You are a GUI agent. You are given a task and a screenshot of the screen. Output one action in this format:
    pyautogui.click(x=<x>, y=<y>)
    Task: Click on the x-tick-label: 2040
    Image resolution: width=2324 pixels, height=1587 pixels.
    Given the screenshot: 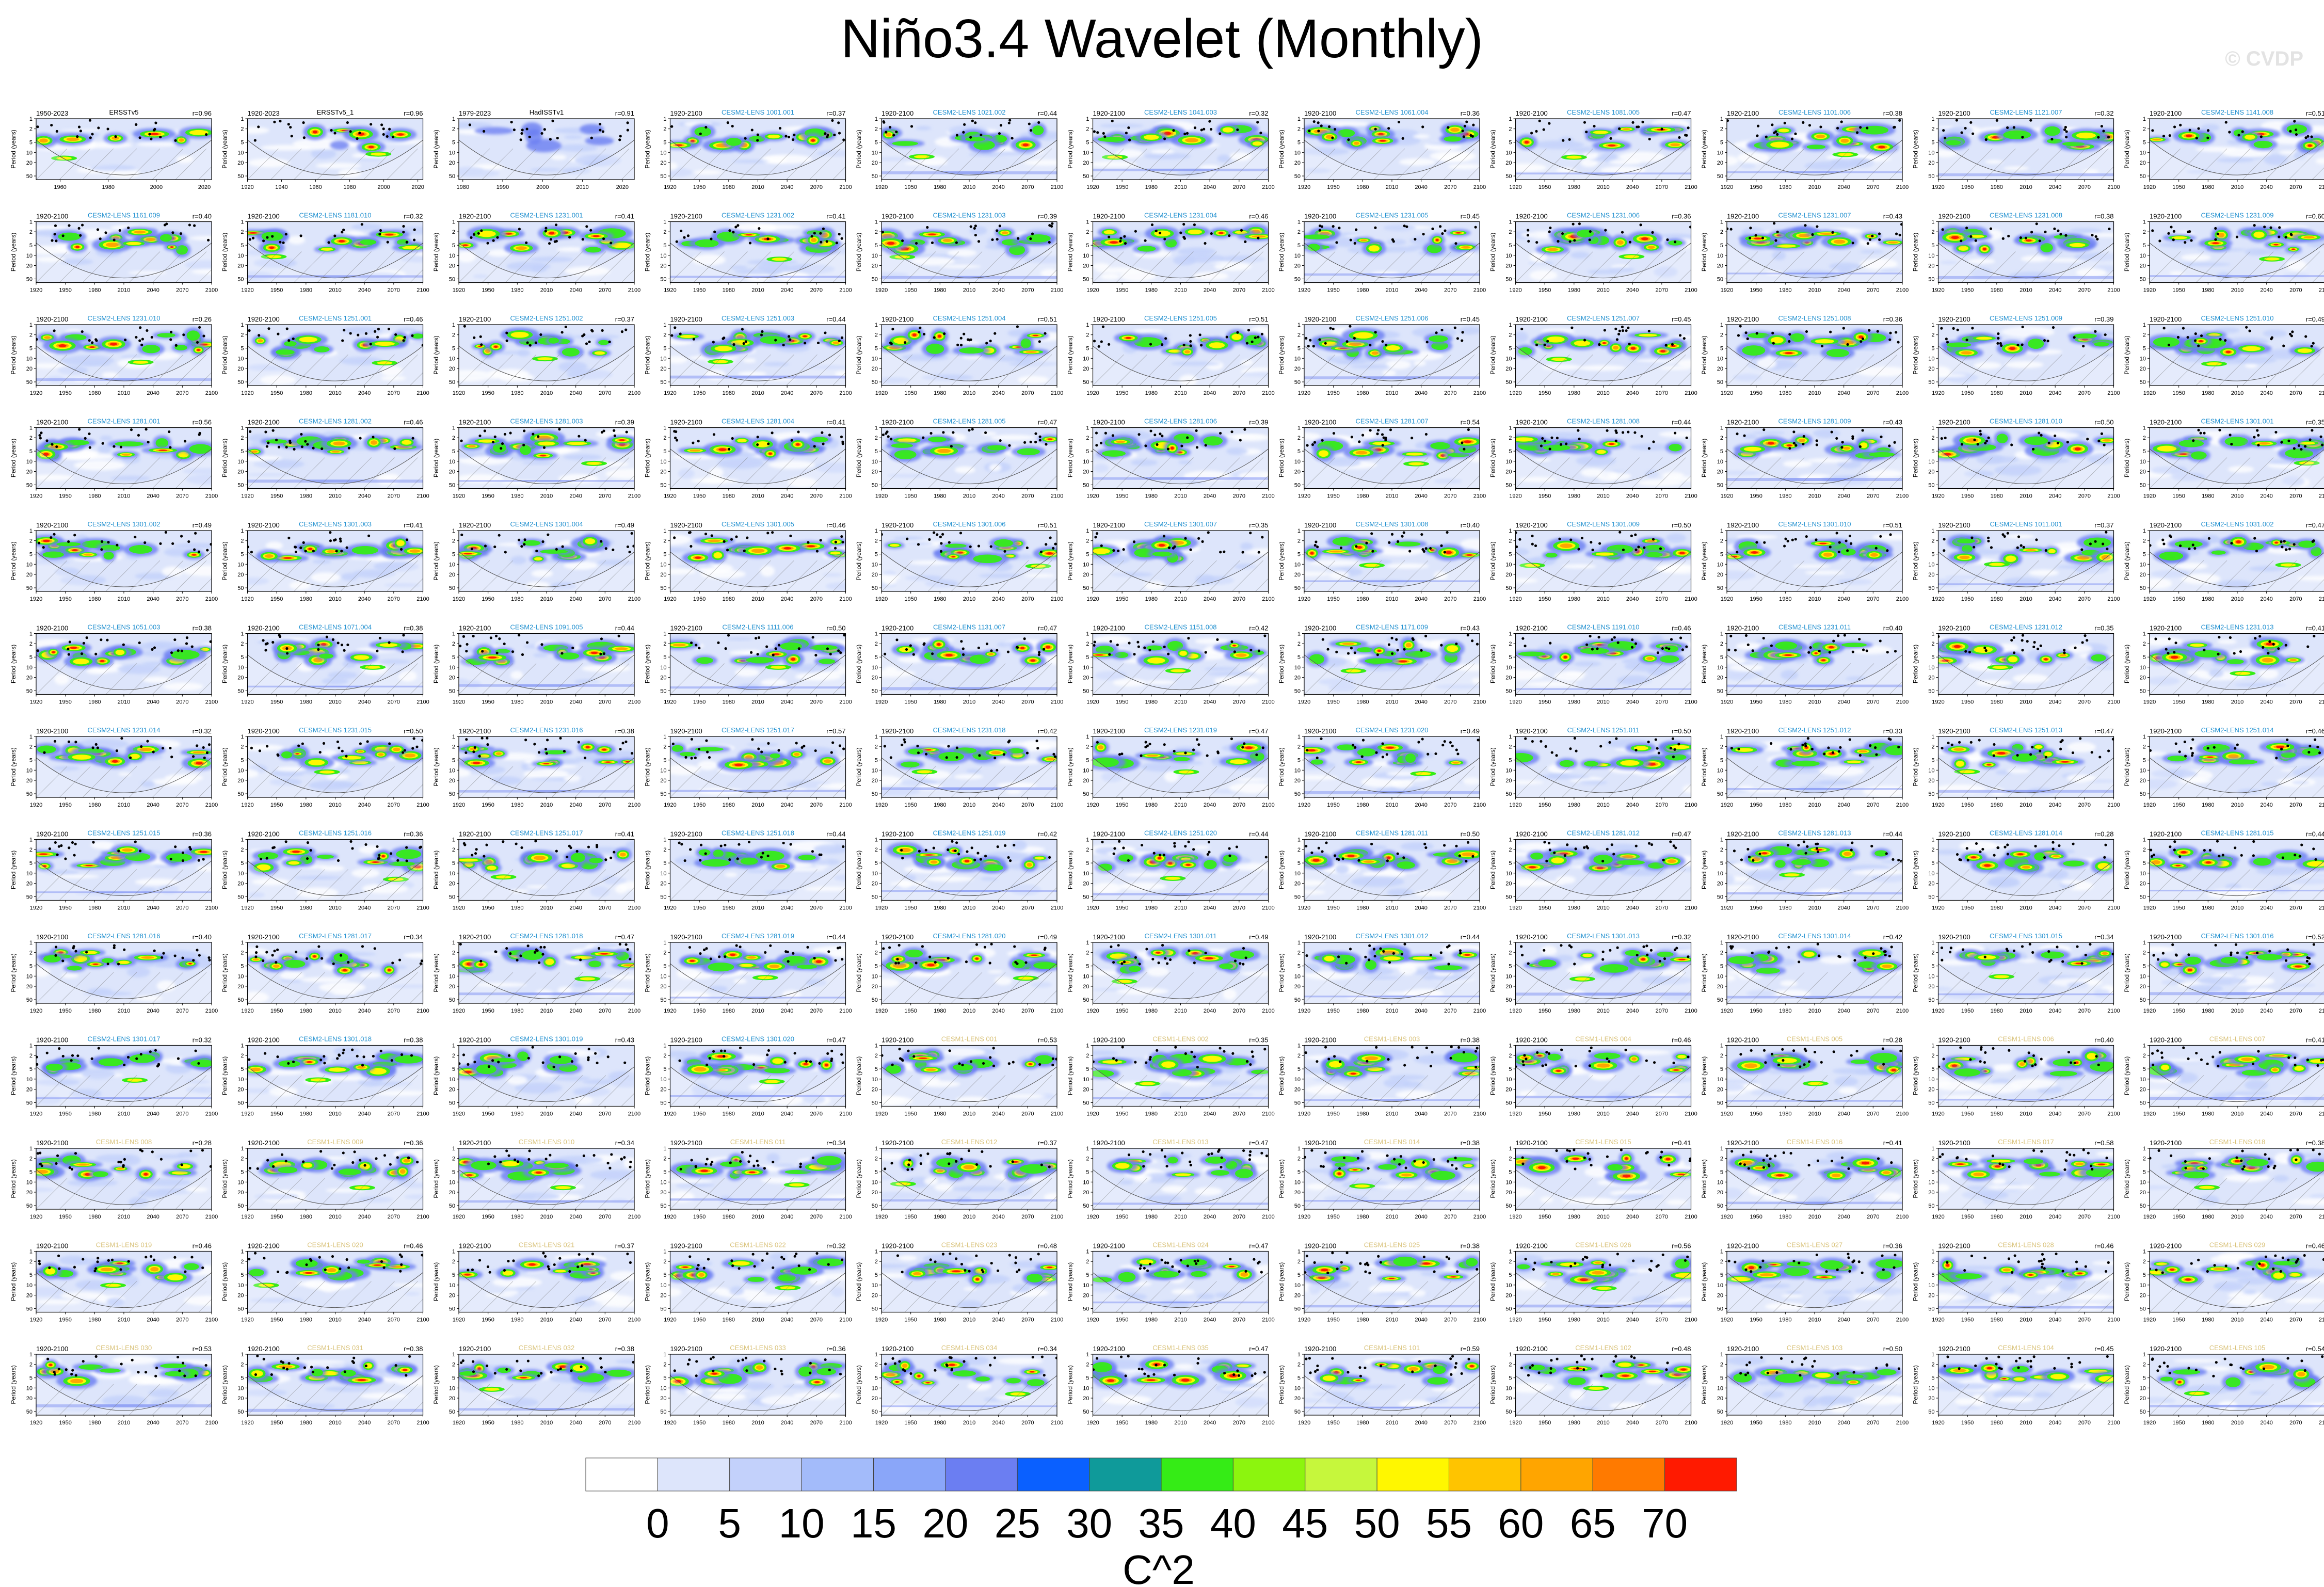 What is the action you would take?
    pyautogui.click(x=1421, y=496)
    